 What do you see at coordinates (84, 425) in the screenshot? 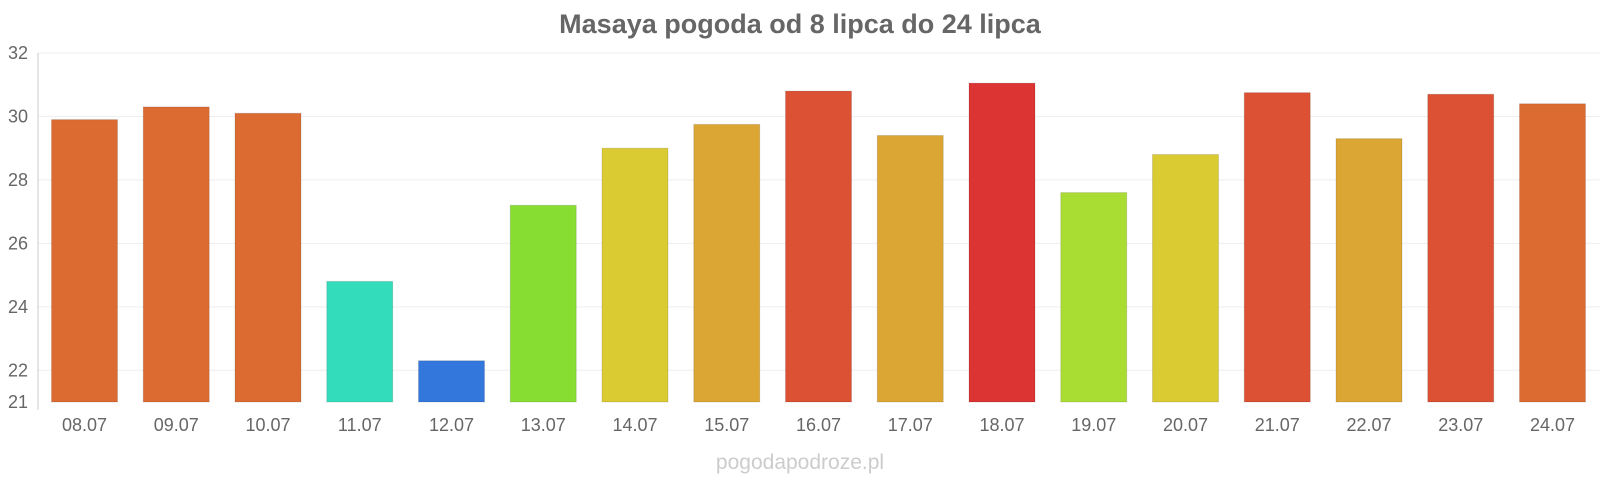
I see `x-tick-label: 08.07` at bounding box center [84, 425].